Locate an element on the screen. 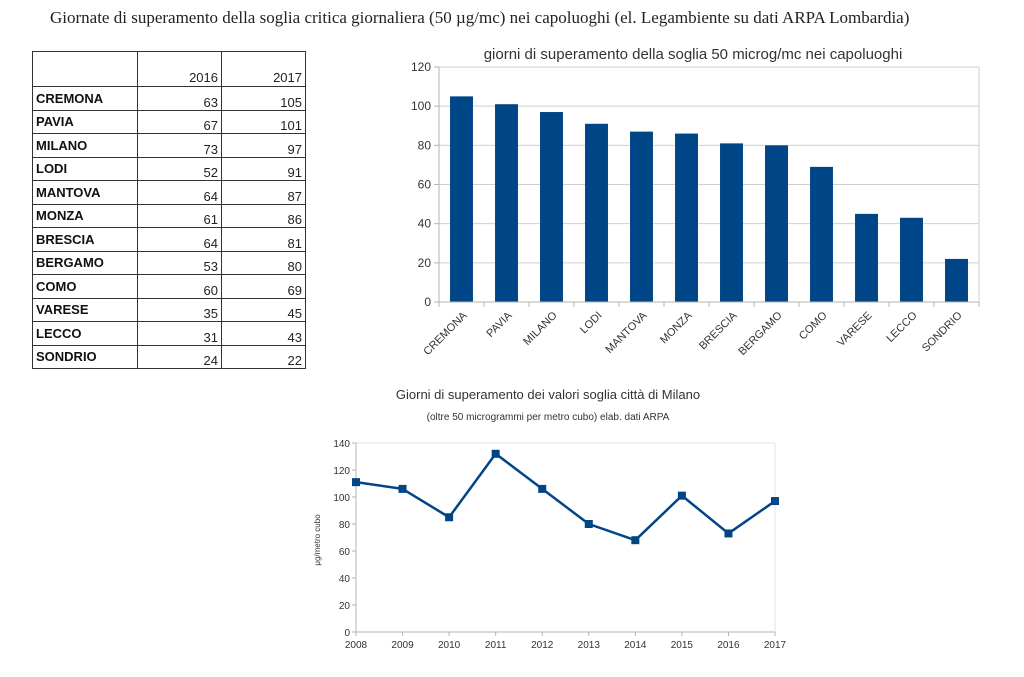 The width and height of the screenshot is (1024, 677). row-city: COMO is located at coordinates (85, 286).